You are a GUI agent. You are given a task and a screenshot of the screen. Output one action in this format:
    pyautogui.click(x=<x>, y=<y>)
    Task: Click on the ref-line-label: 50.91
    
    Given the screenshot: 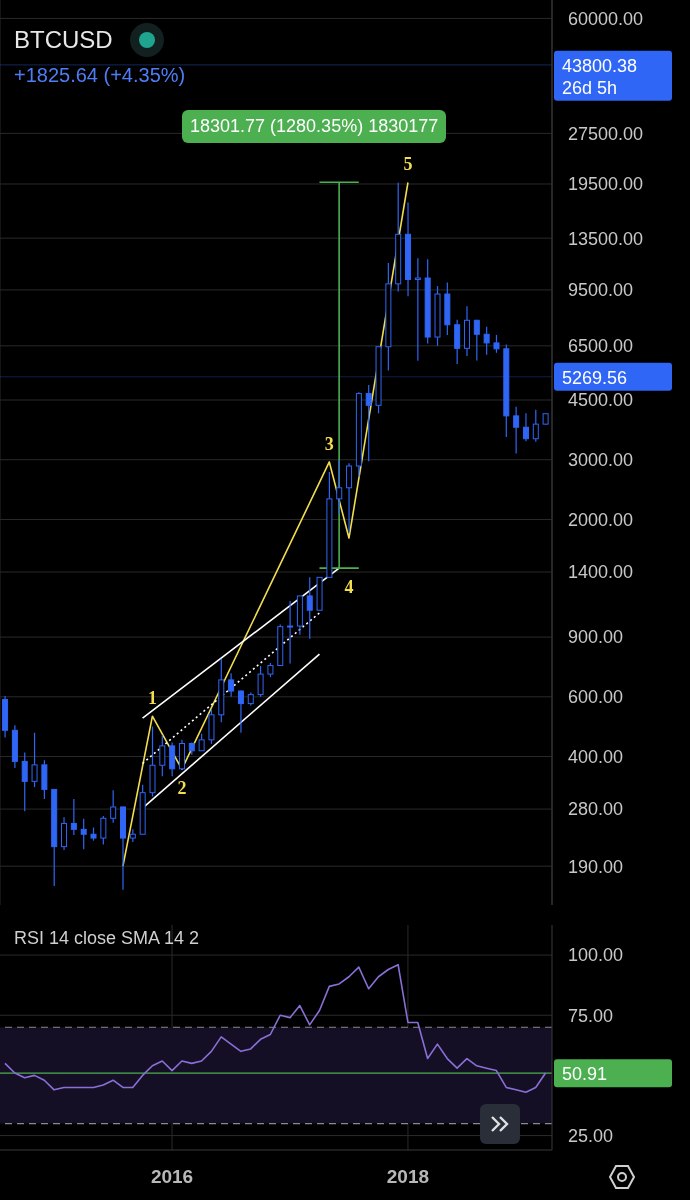 What is the action you would take?
    pyautogui.click(x=585, y=1074)
    